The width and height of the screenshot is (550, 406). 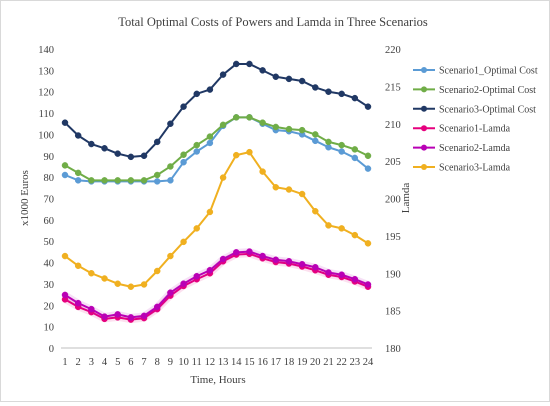 What do you see at coordinates (130, 362) in the screenshot?
I see `x-tick-label: 6` at bounding box center [130, 362].